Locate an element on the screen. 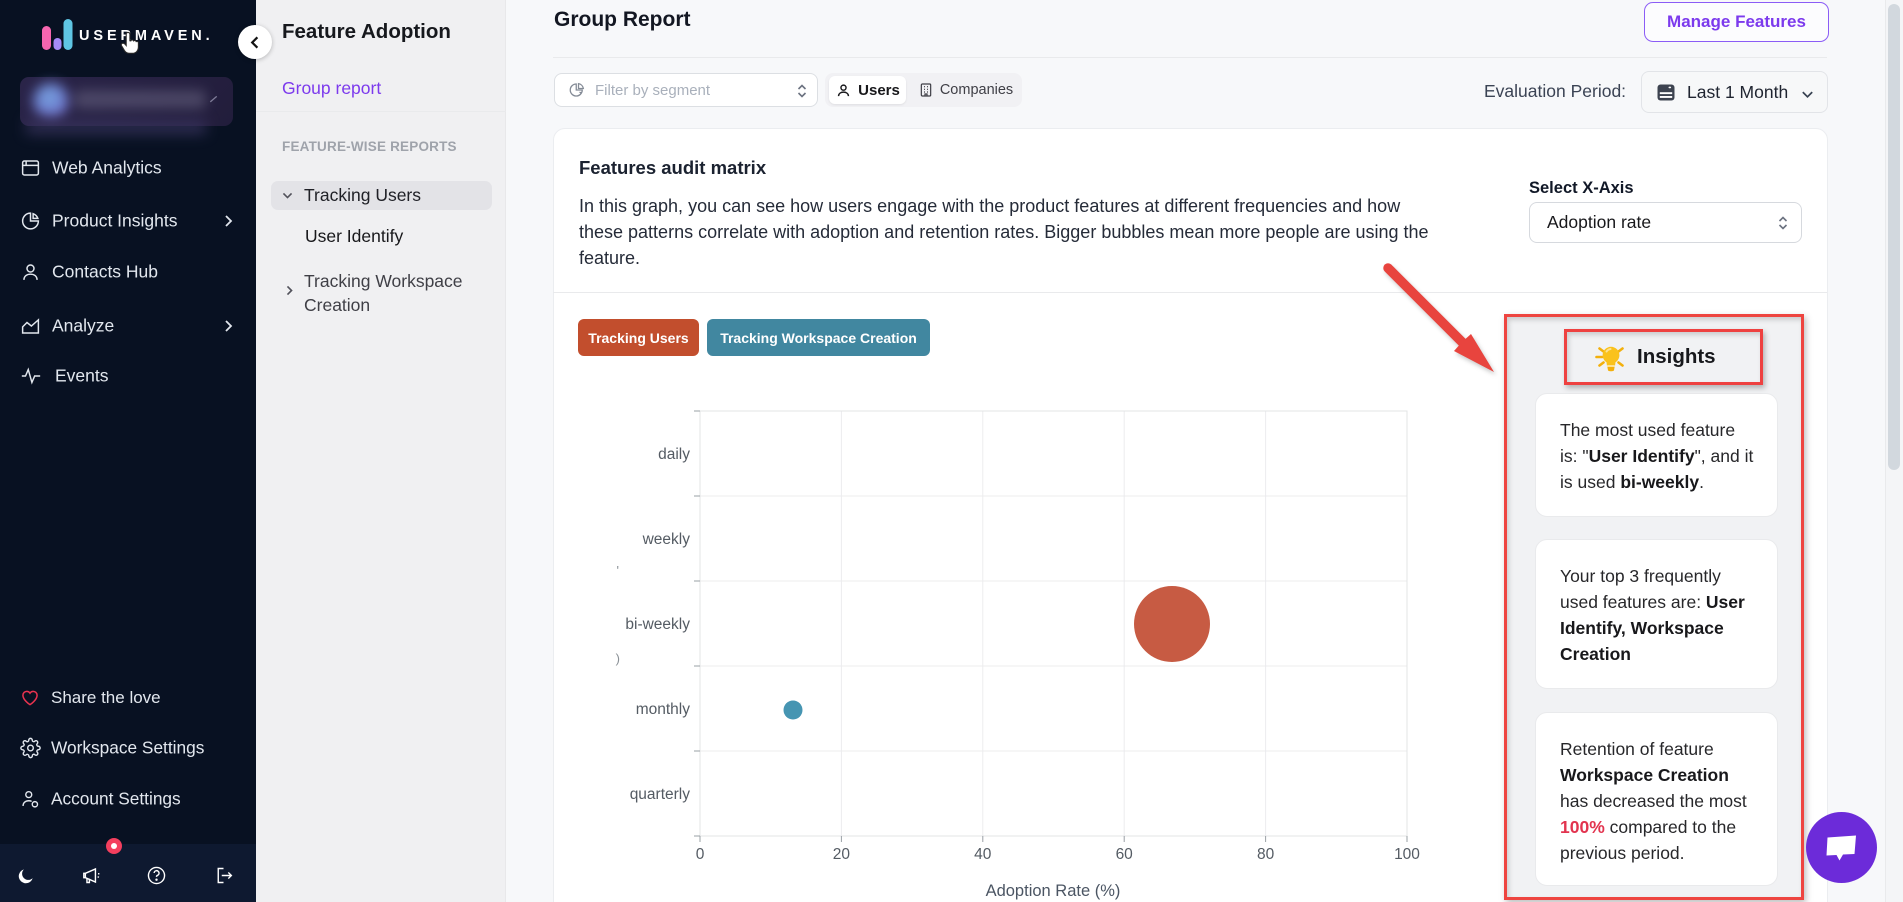 This screenshot has width=1903, height=902. svg-text: bi-weekly is located at coordinates (657, 624).